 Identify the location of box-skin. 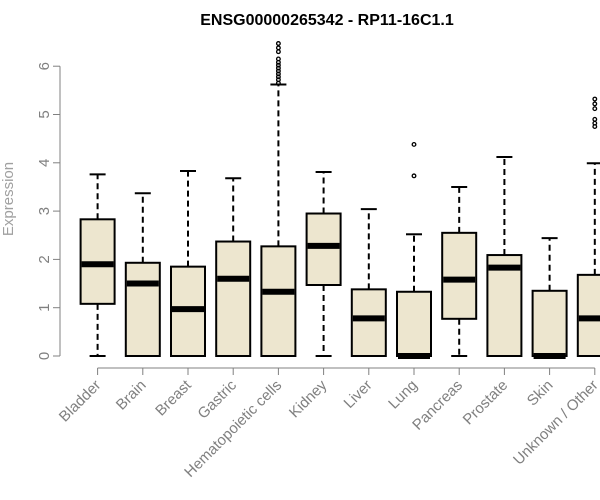
(549, 298).